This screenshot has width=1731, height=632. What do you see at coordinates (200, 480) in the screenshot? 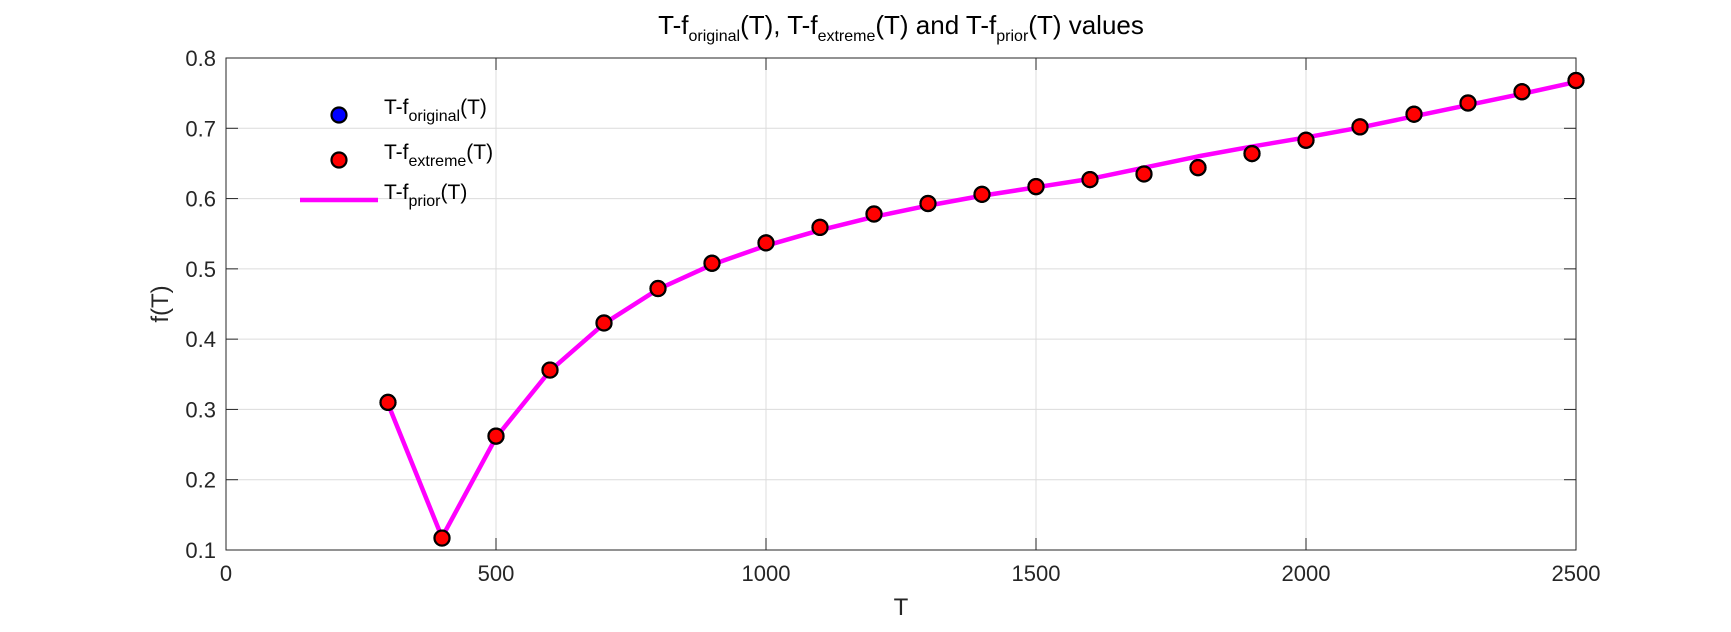
I see `y-tick-label: 0.2` at bounding box center [200, 480].